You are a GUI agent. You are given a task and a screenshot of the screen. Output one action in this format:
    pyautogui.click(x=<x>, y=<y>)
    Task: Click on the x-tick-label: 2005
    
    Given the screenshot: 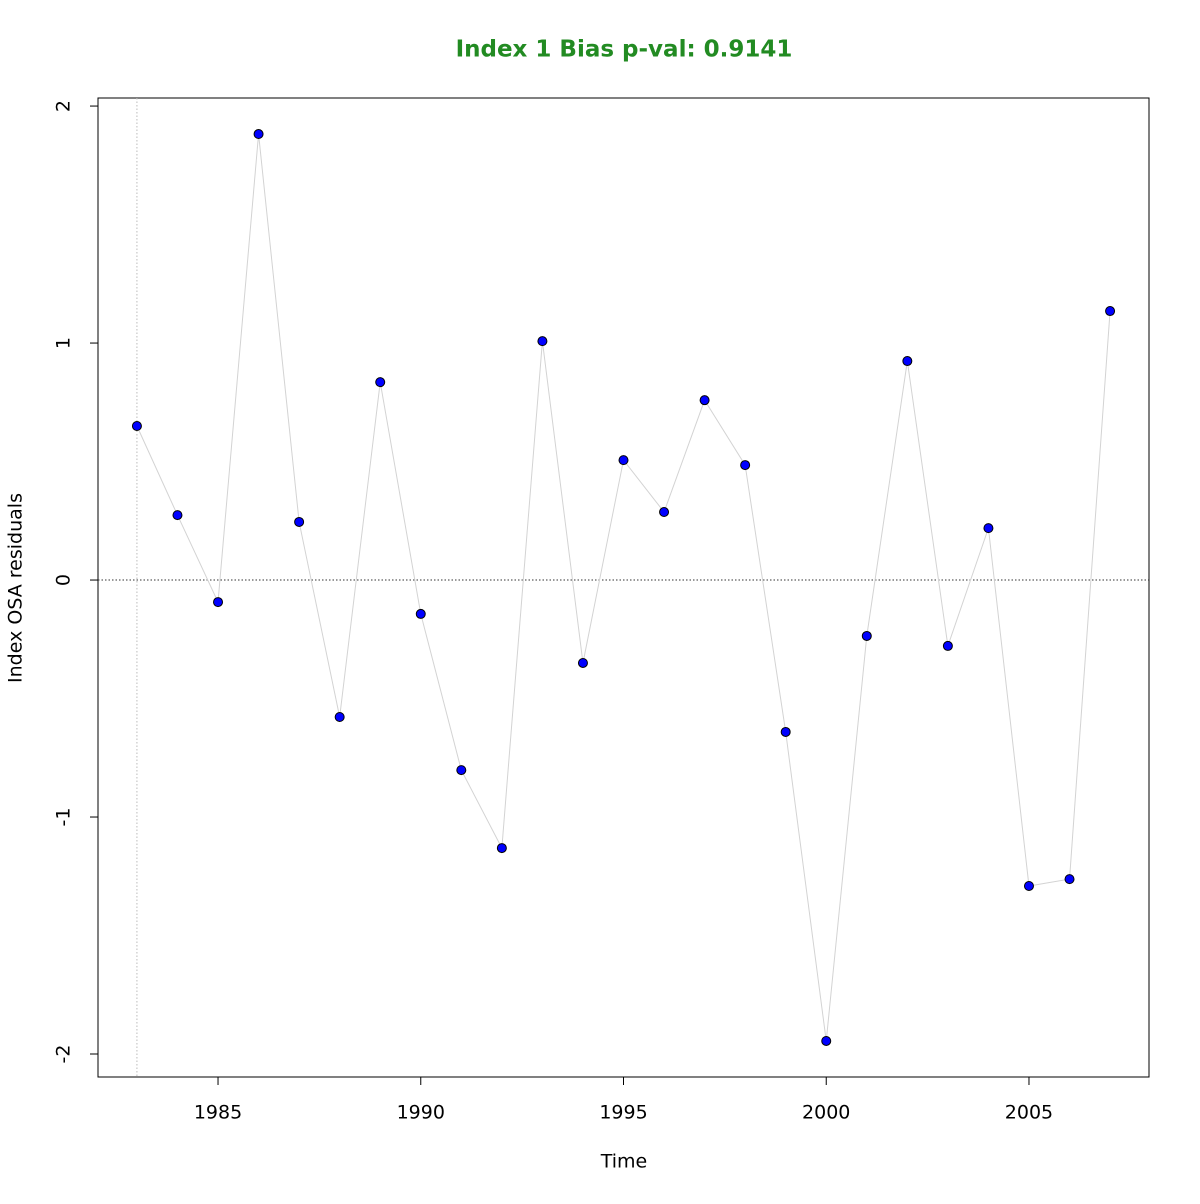 What is the action you would take?
    pyautogui.click(x=1029, y=1113)
    